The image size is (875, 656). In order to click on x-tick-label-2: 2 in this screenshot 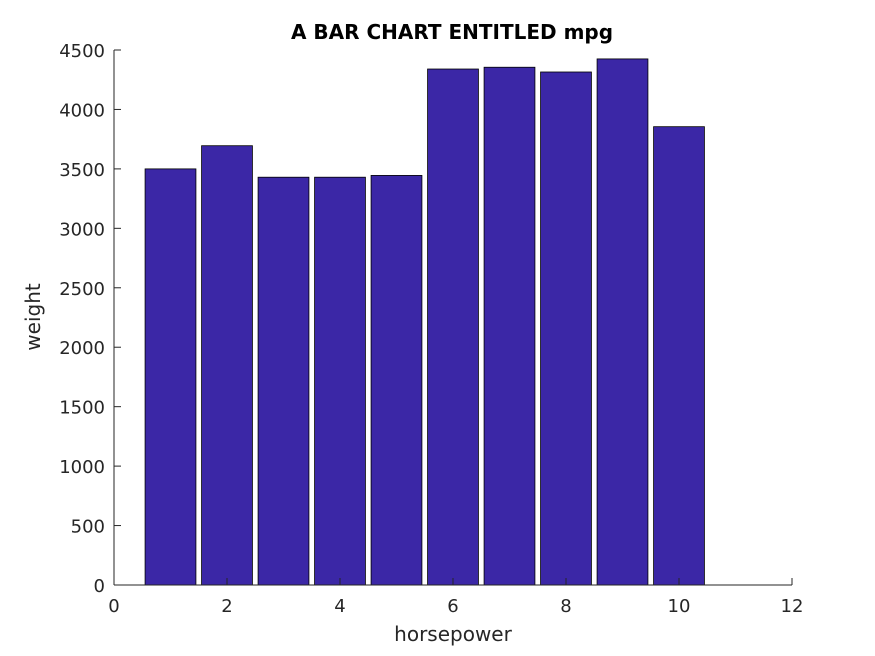, I will do `click(226, 606)`.